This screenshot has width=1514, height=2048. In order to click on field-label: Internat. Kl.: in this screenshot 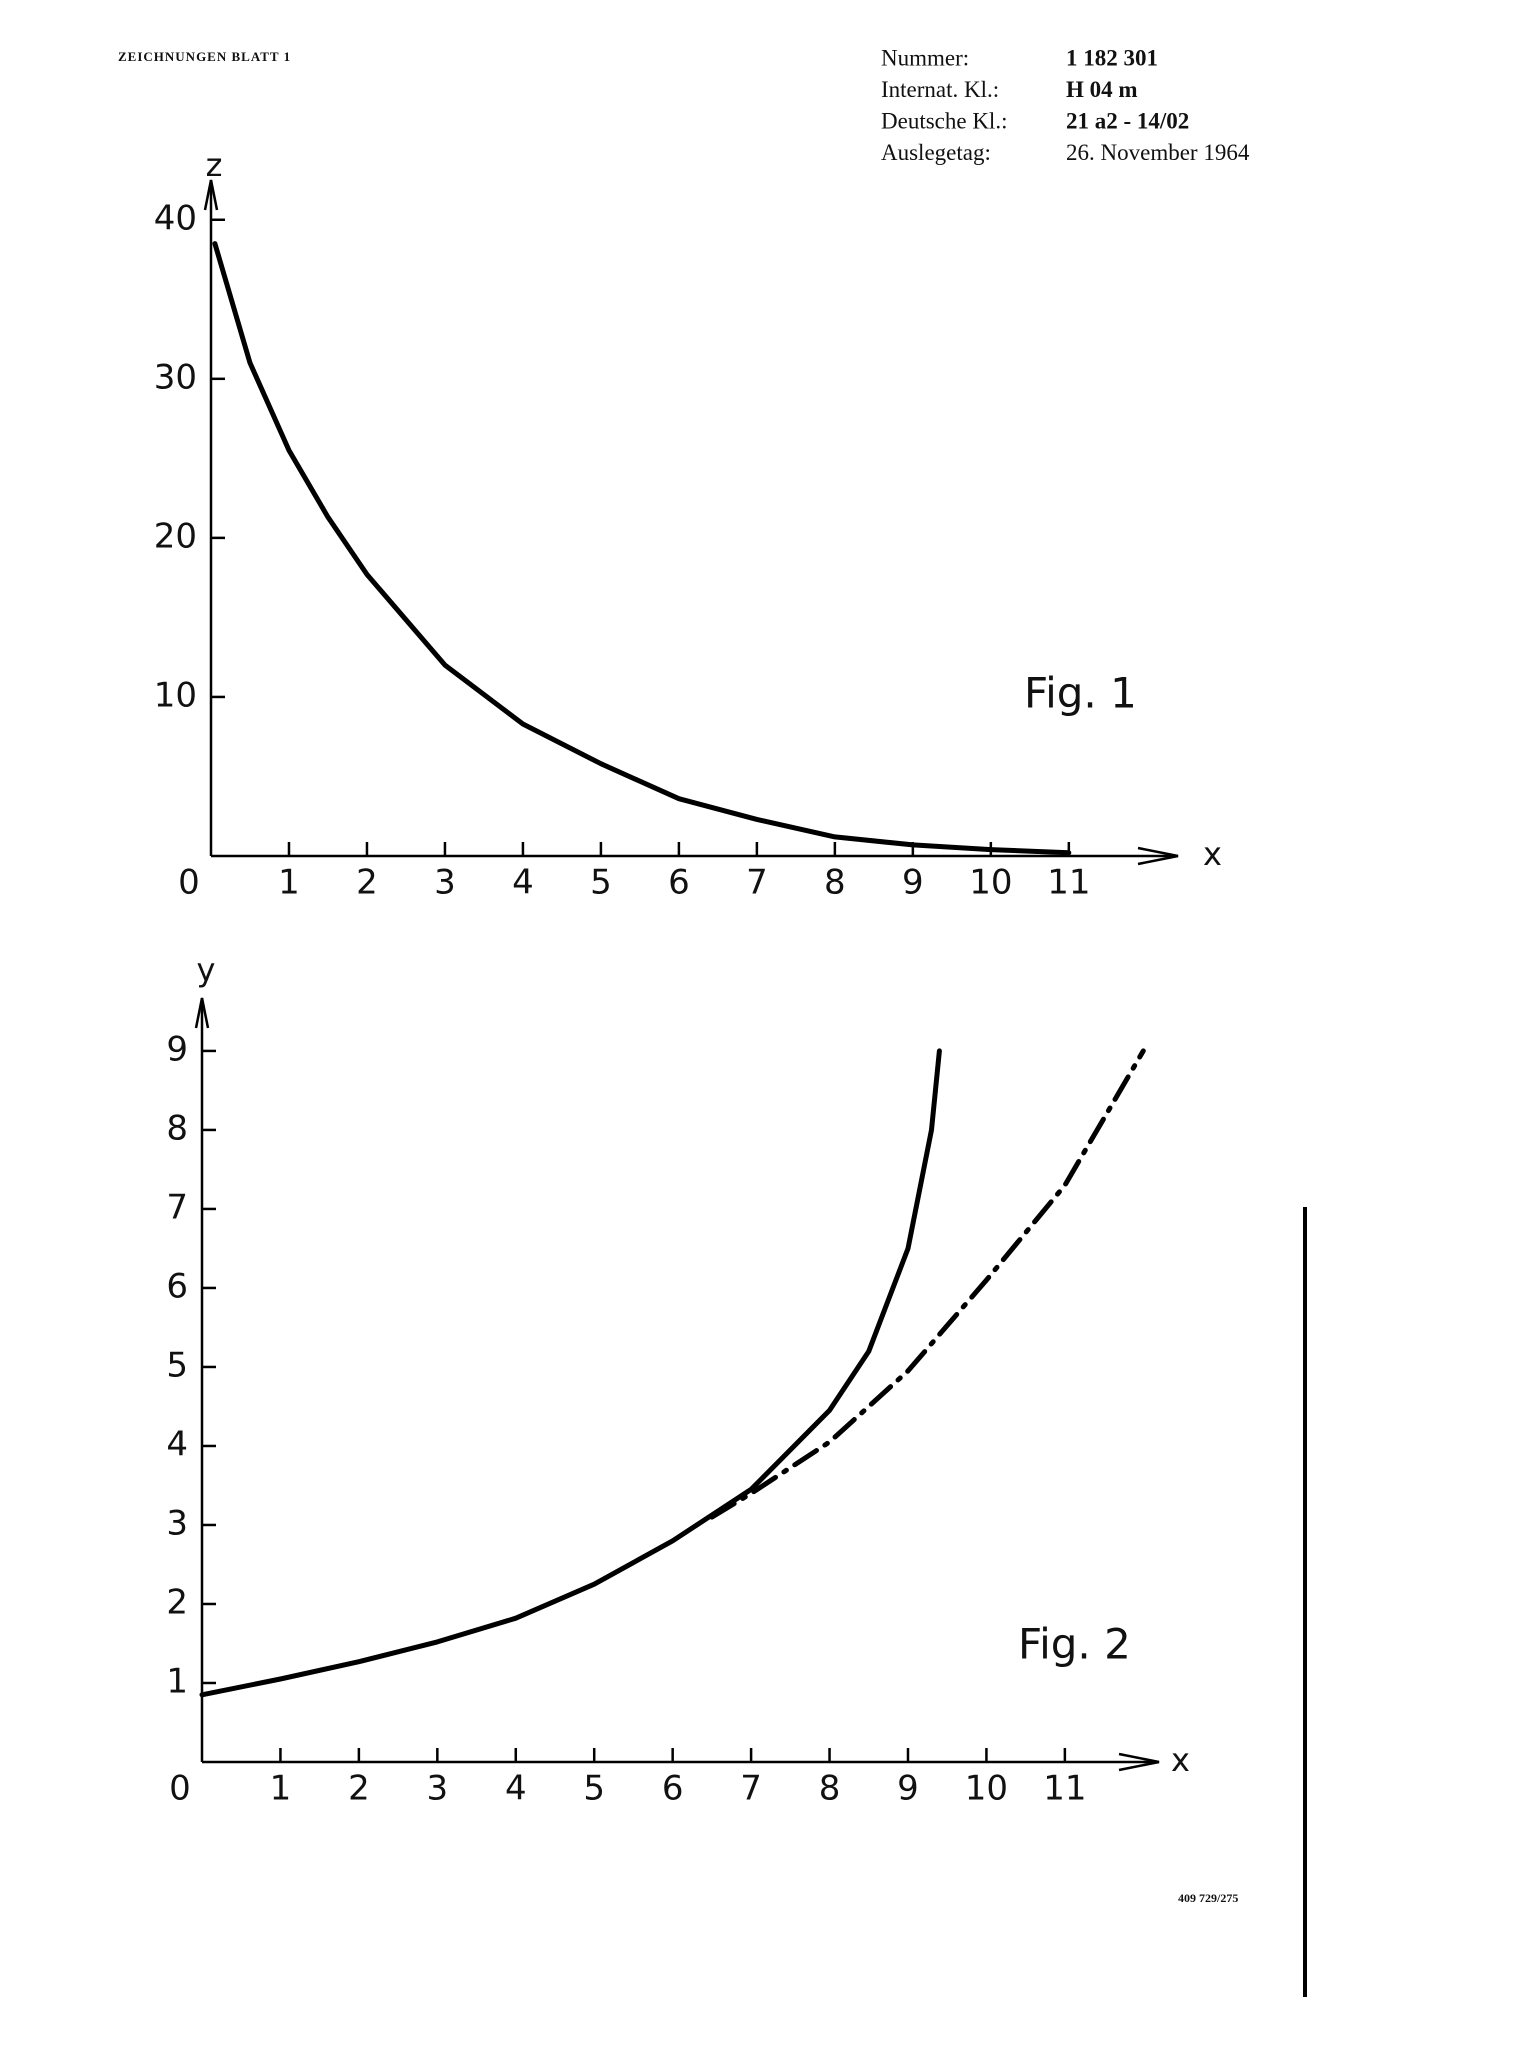, I will do `click(940, 89)`.